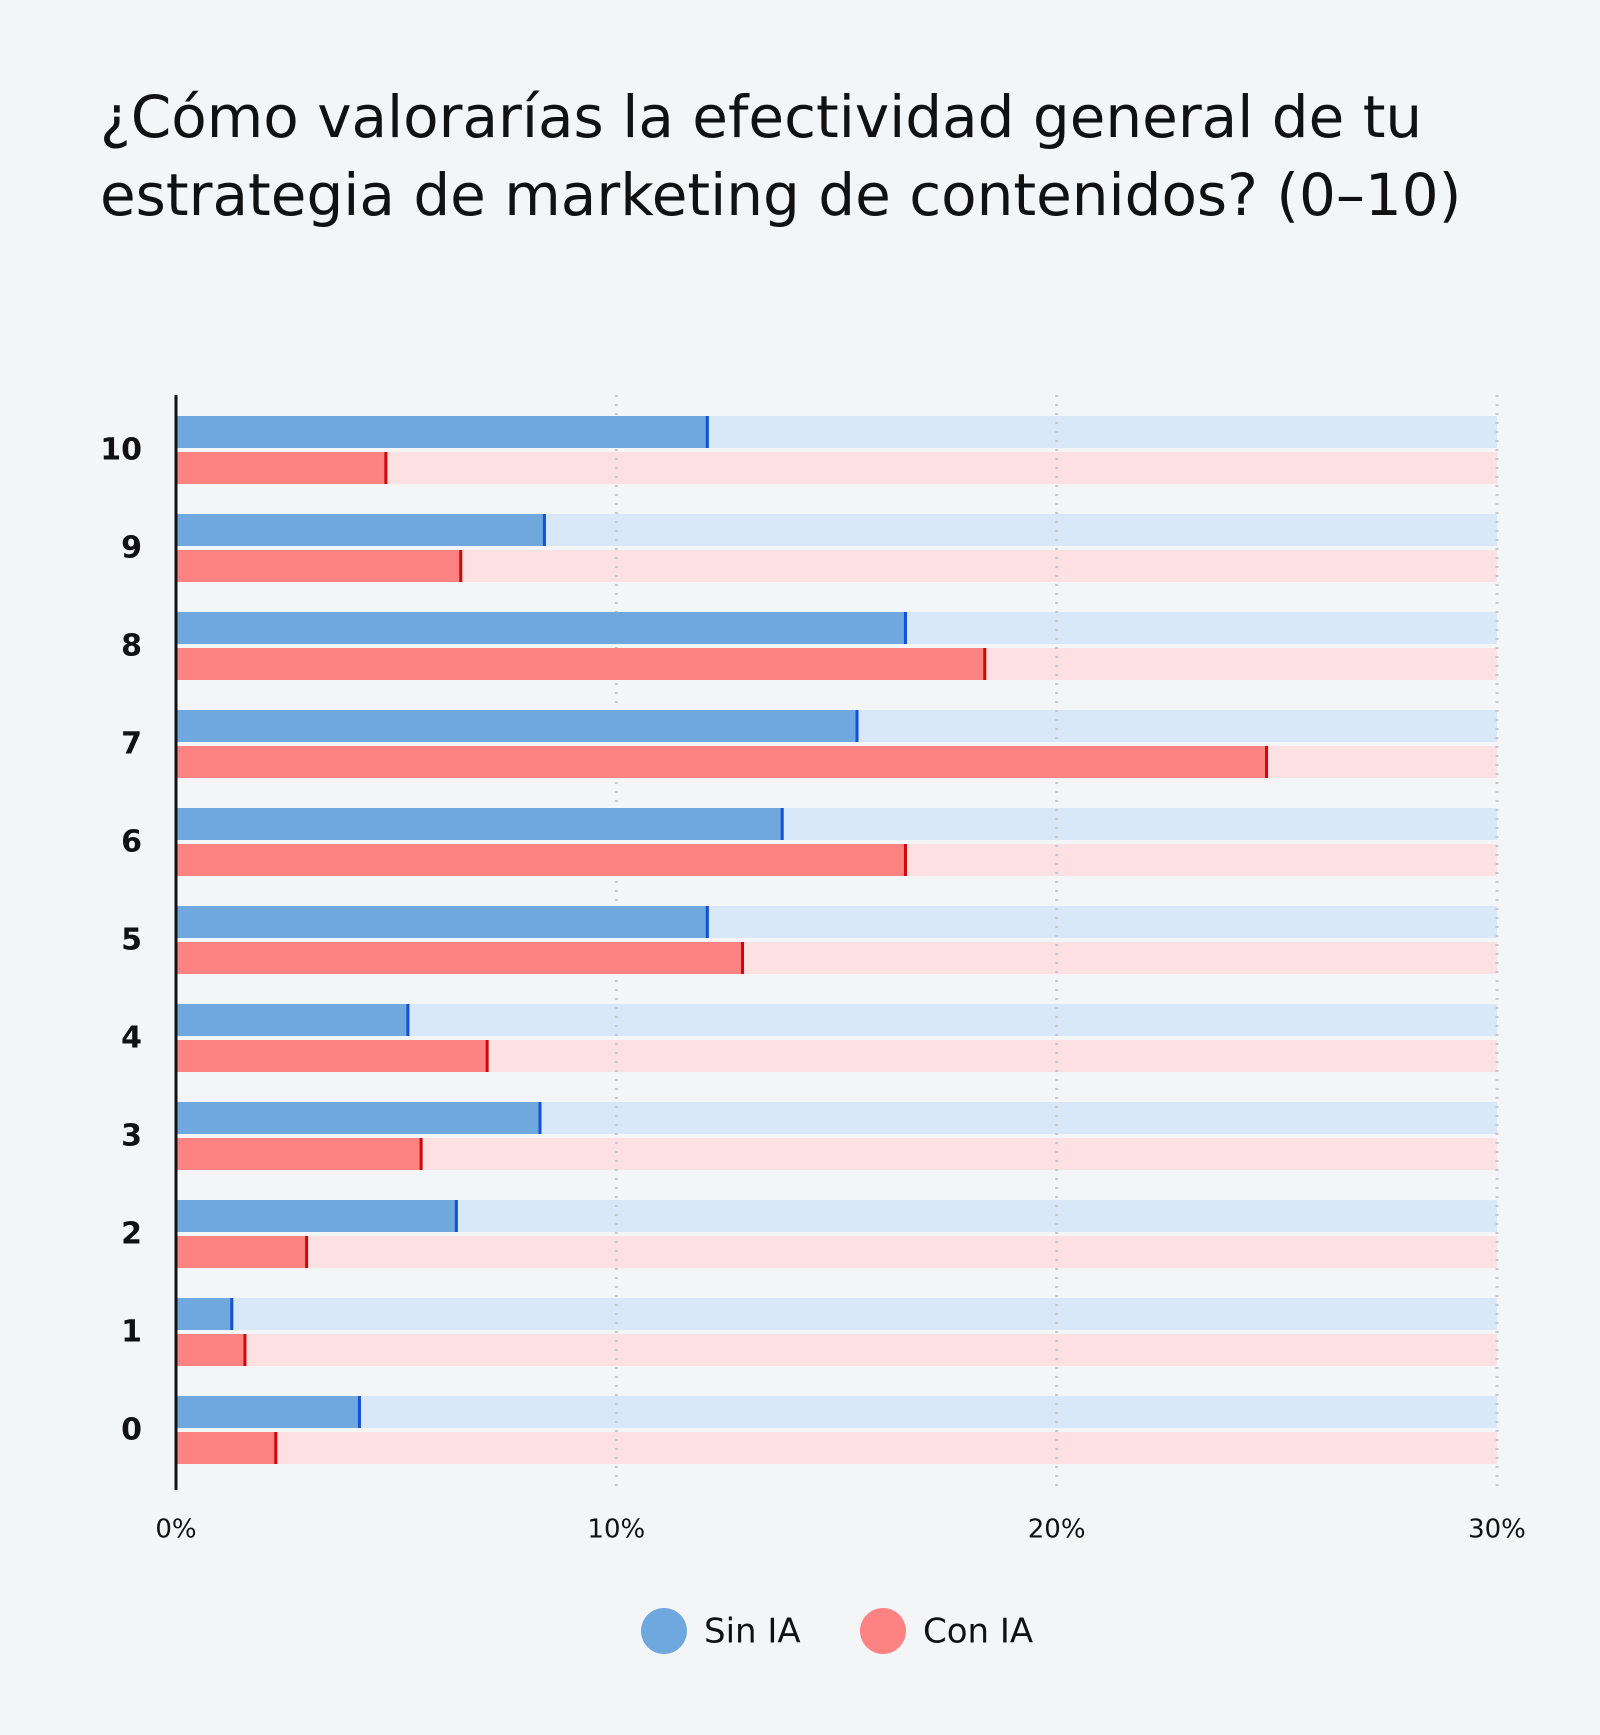 This screenshot has width=1600, height=1735. What do you see at coordinates (131, 1038) in the screenshot?
I see `y-tick-label: 4` at bounding box center [131, 1038].